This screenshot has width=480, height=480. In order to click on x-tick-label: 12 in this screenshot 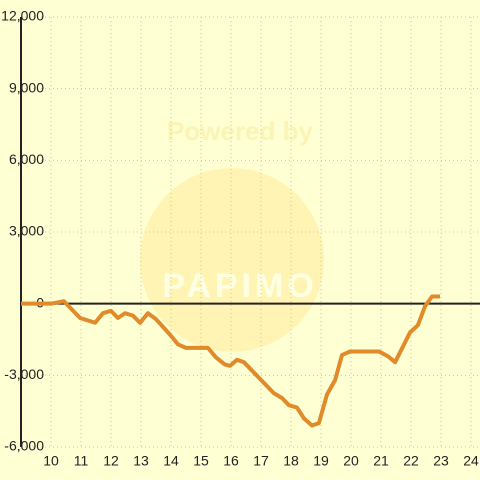, I will do `click(111, 461)`.